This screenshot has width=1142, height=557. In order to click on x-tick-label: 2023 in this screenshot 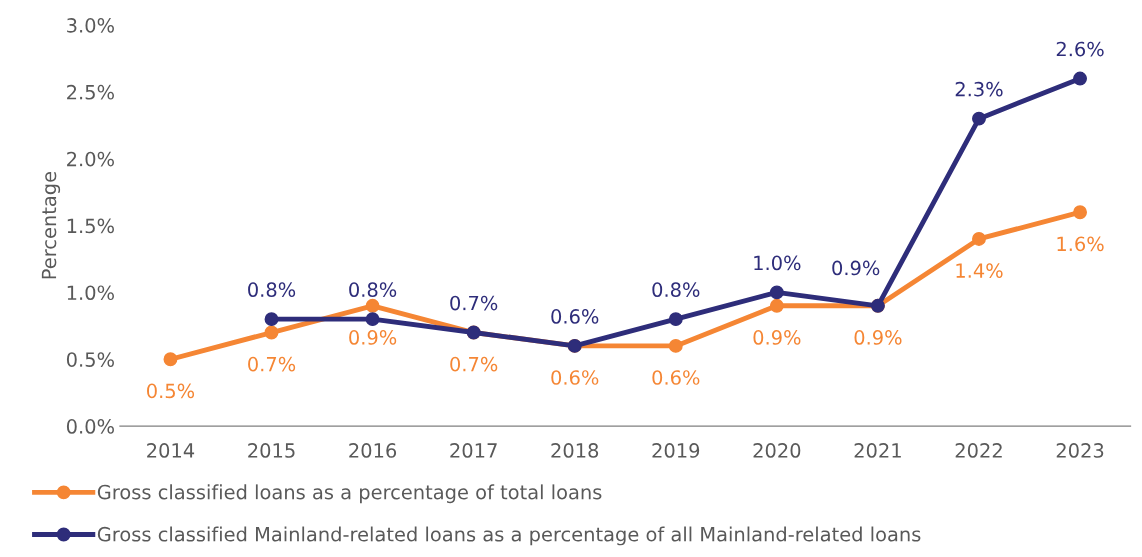, I will do `click(1080, 450)`.